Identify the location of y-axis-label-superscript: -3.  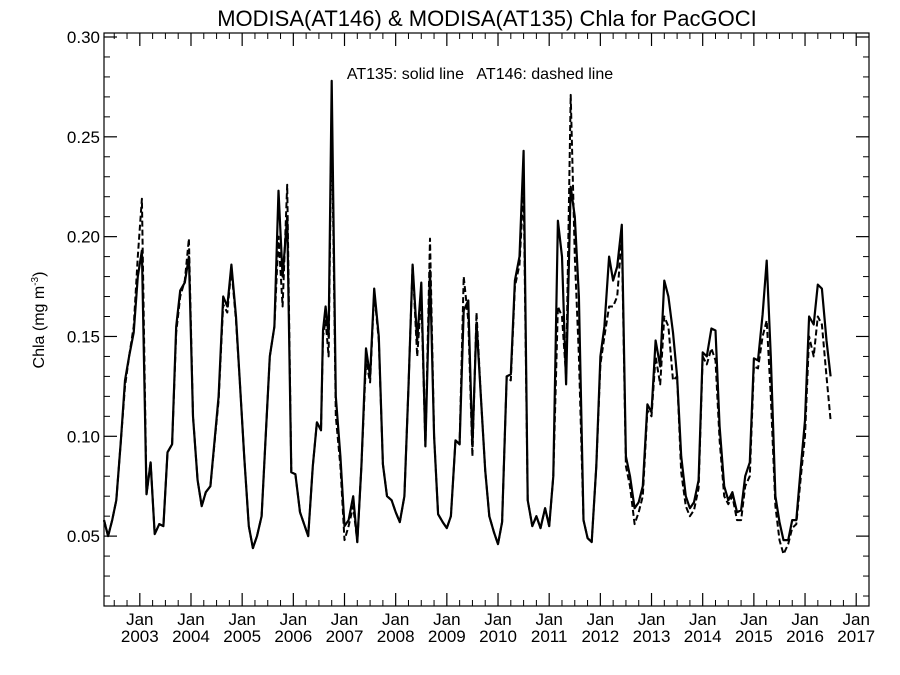
(35, 280).